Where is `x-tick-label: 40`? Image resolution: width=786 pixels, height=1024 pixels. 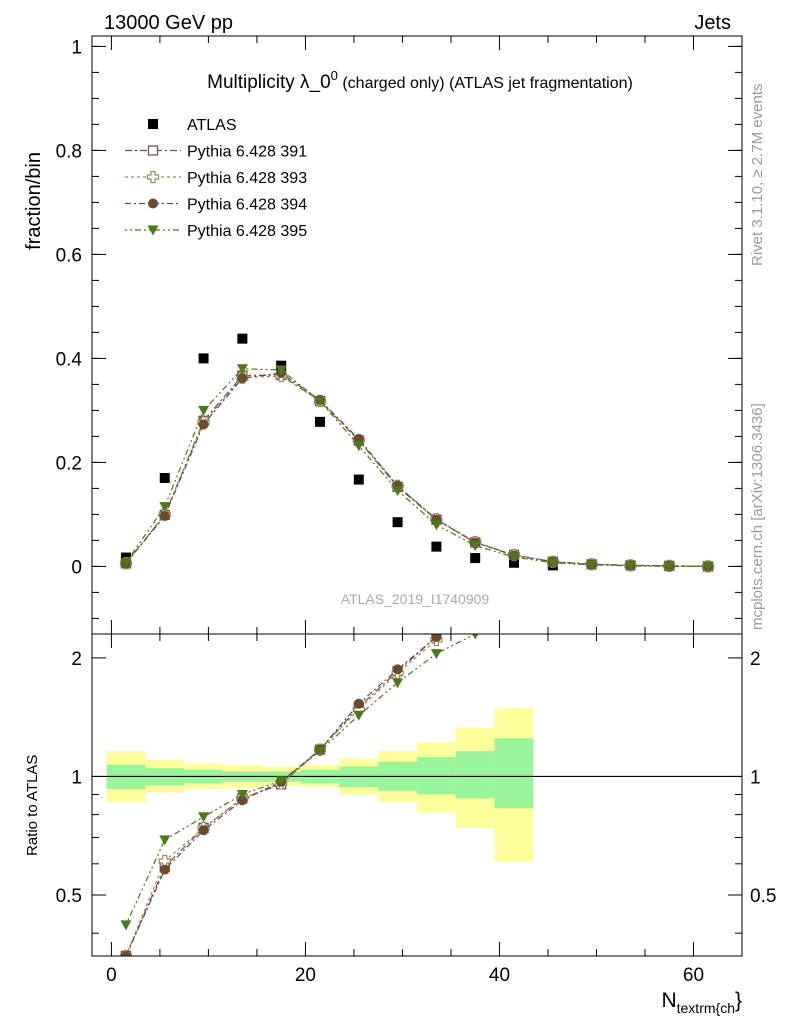 x-tick-label: 40 is located at coordinates (499, 975).